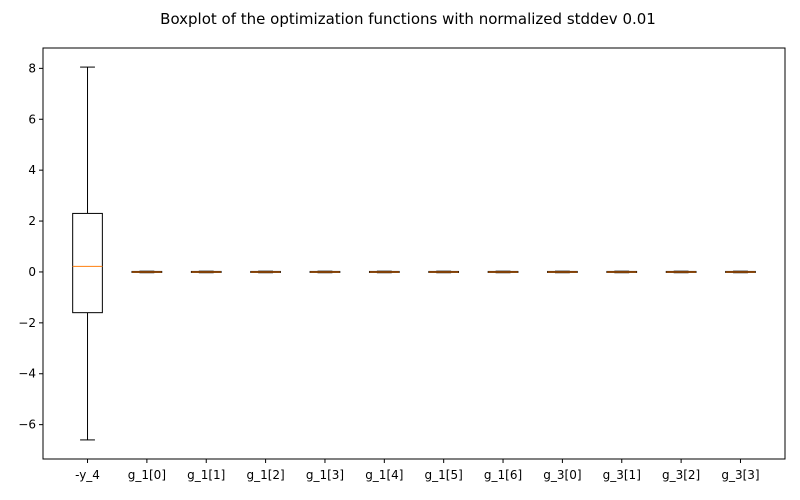 The height and width of the screenshot is (500, 800). I want to click on box-g_1[0], so click(147, 272).